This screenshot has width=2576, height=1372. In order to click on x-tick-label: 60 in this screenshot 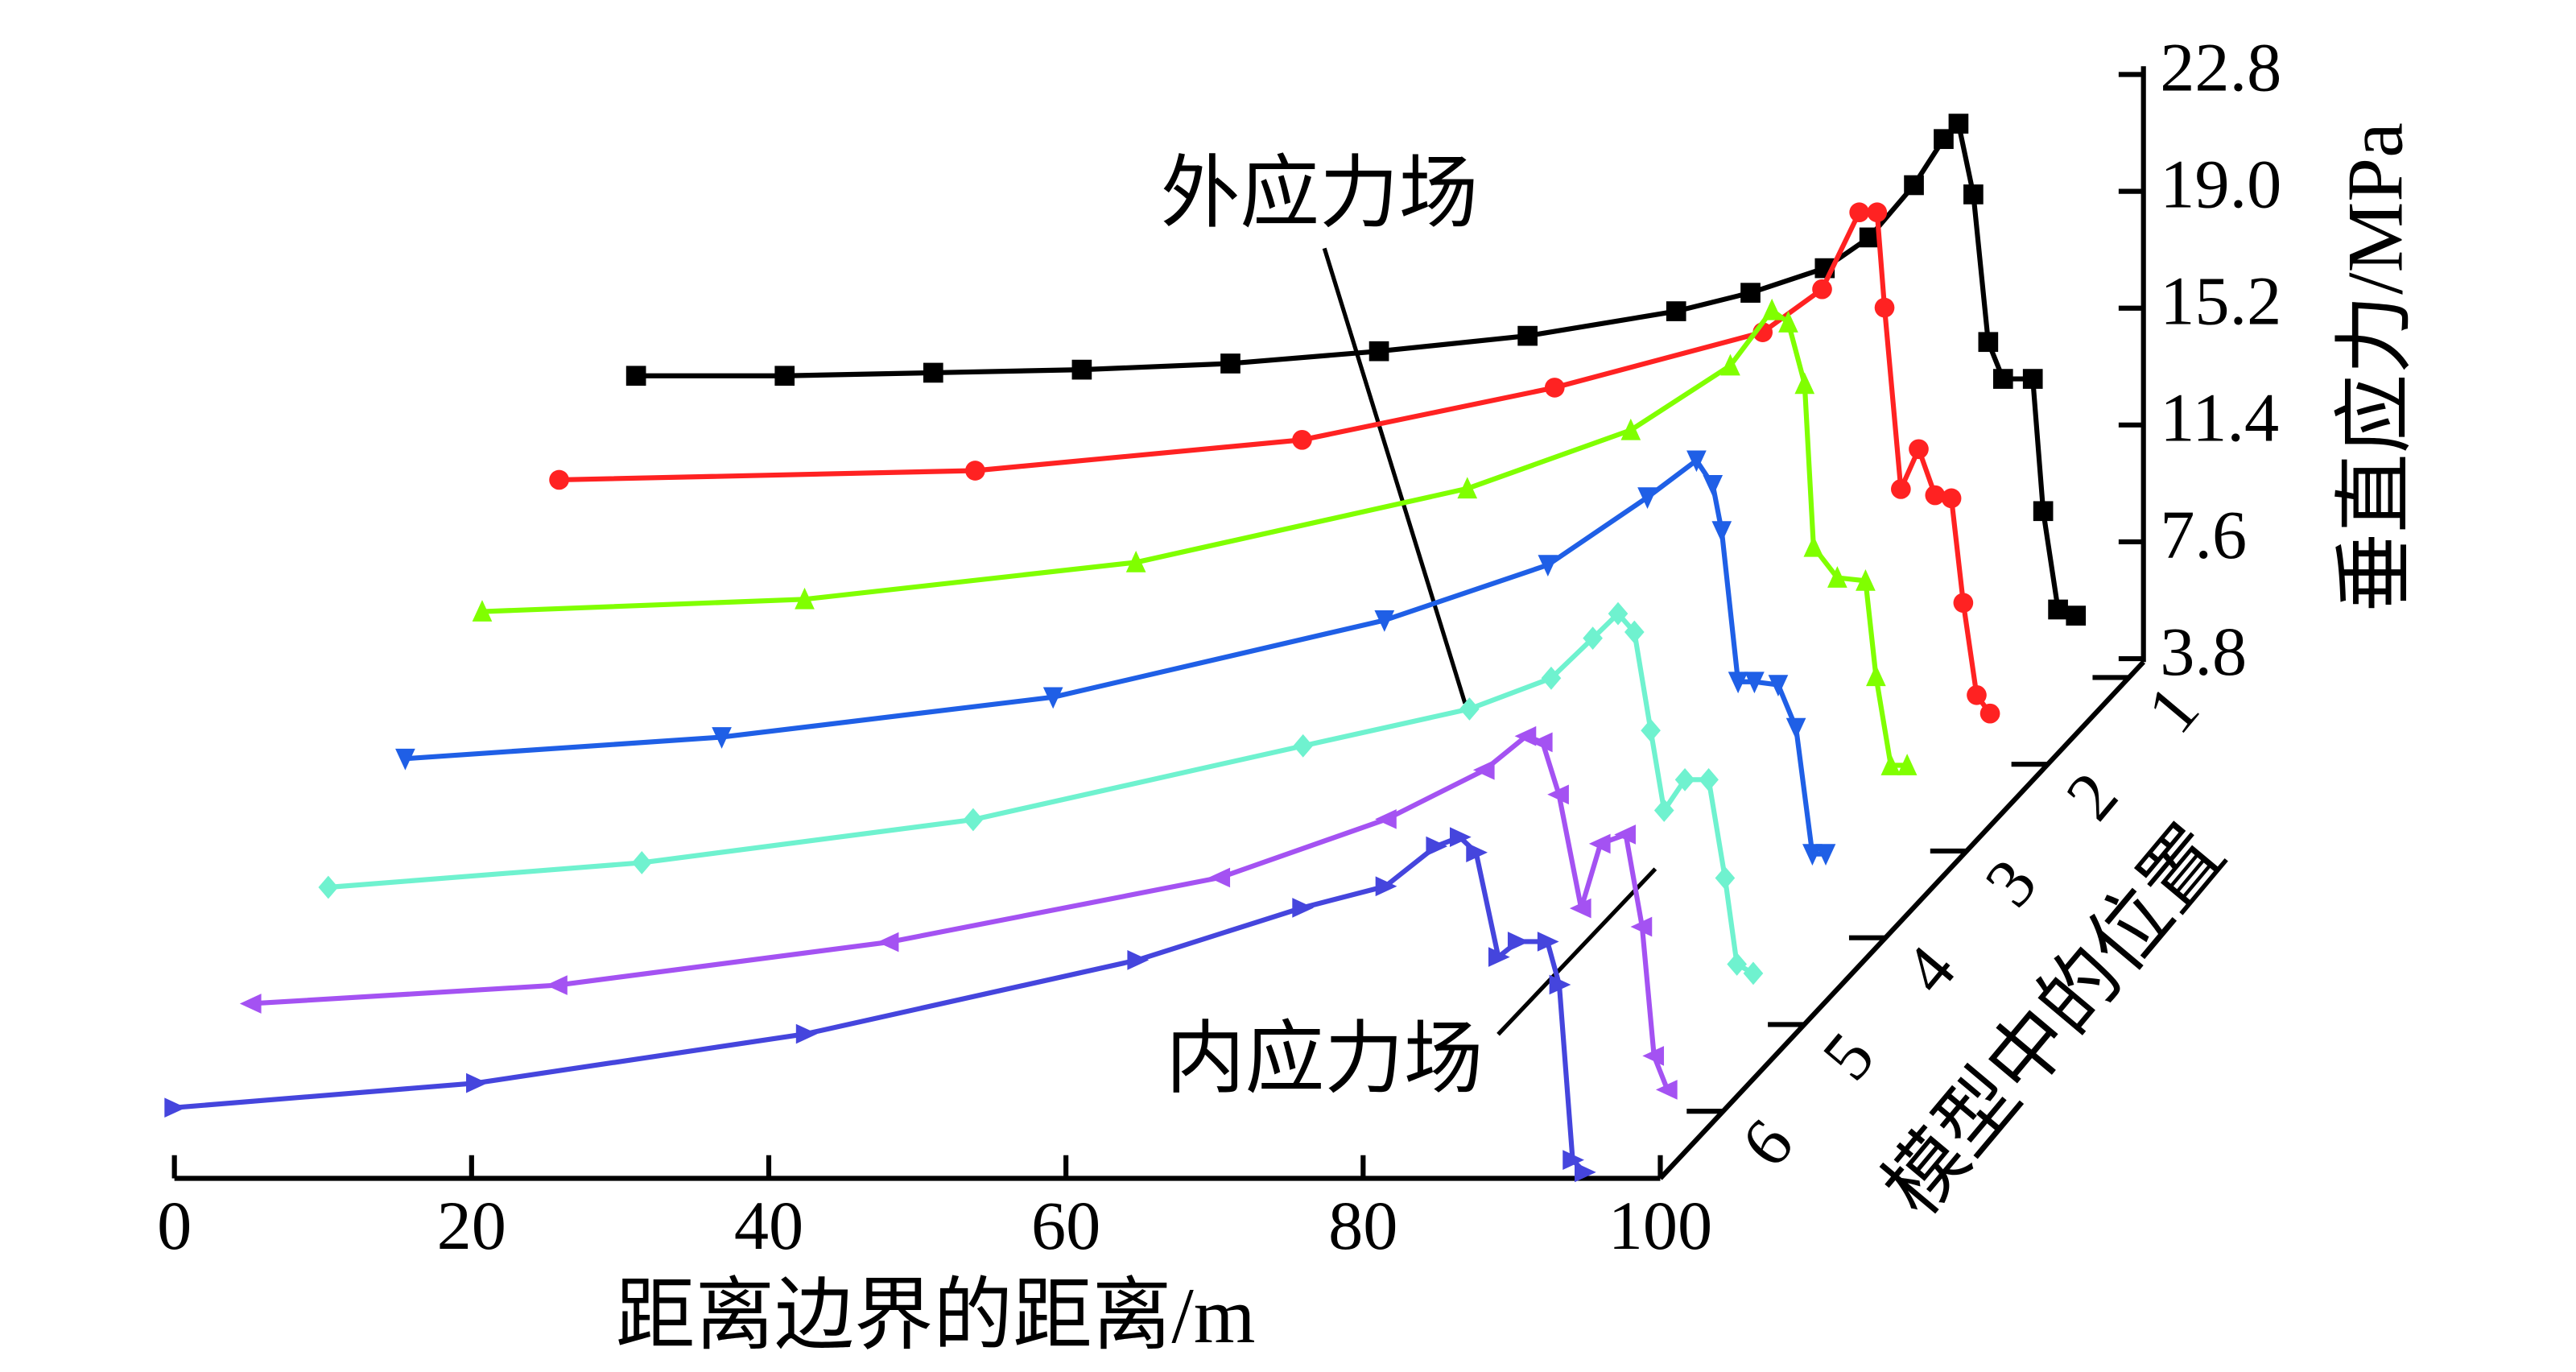, I will do `click(1065, 1225)`.